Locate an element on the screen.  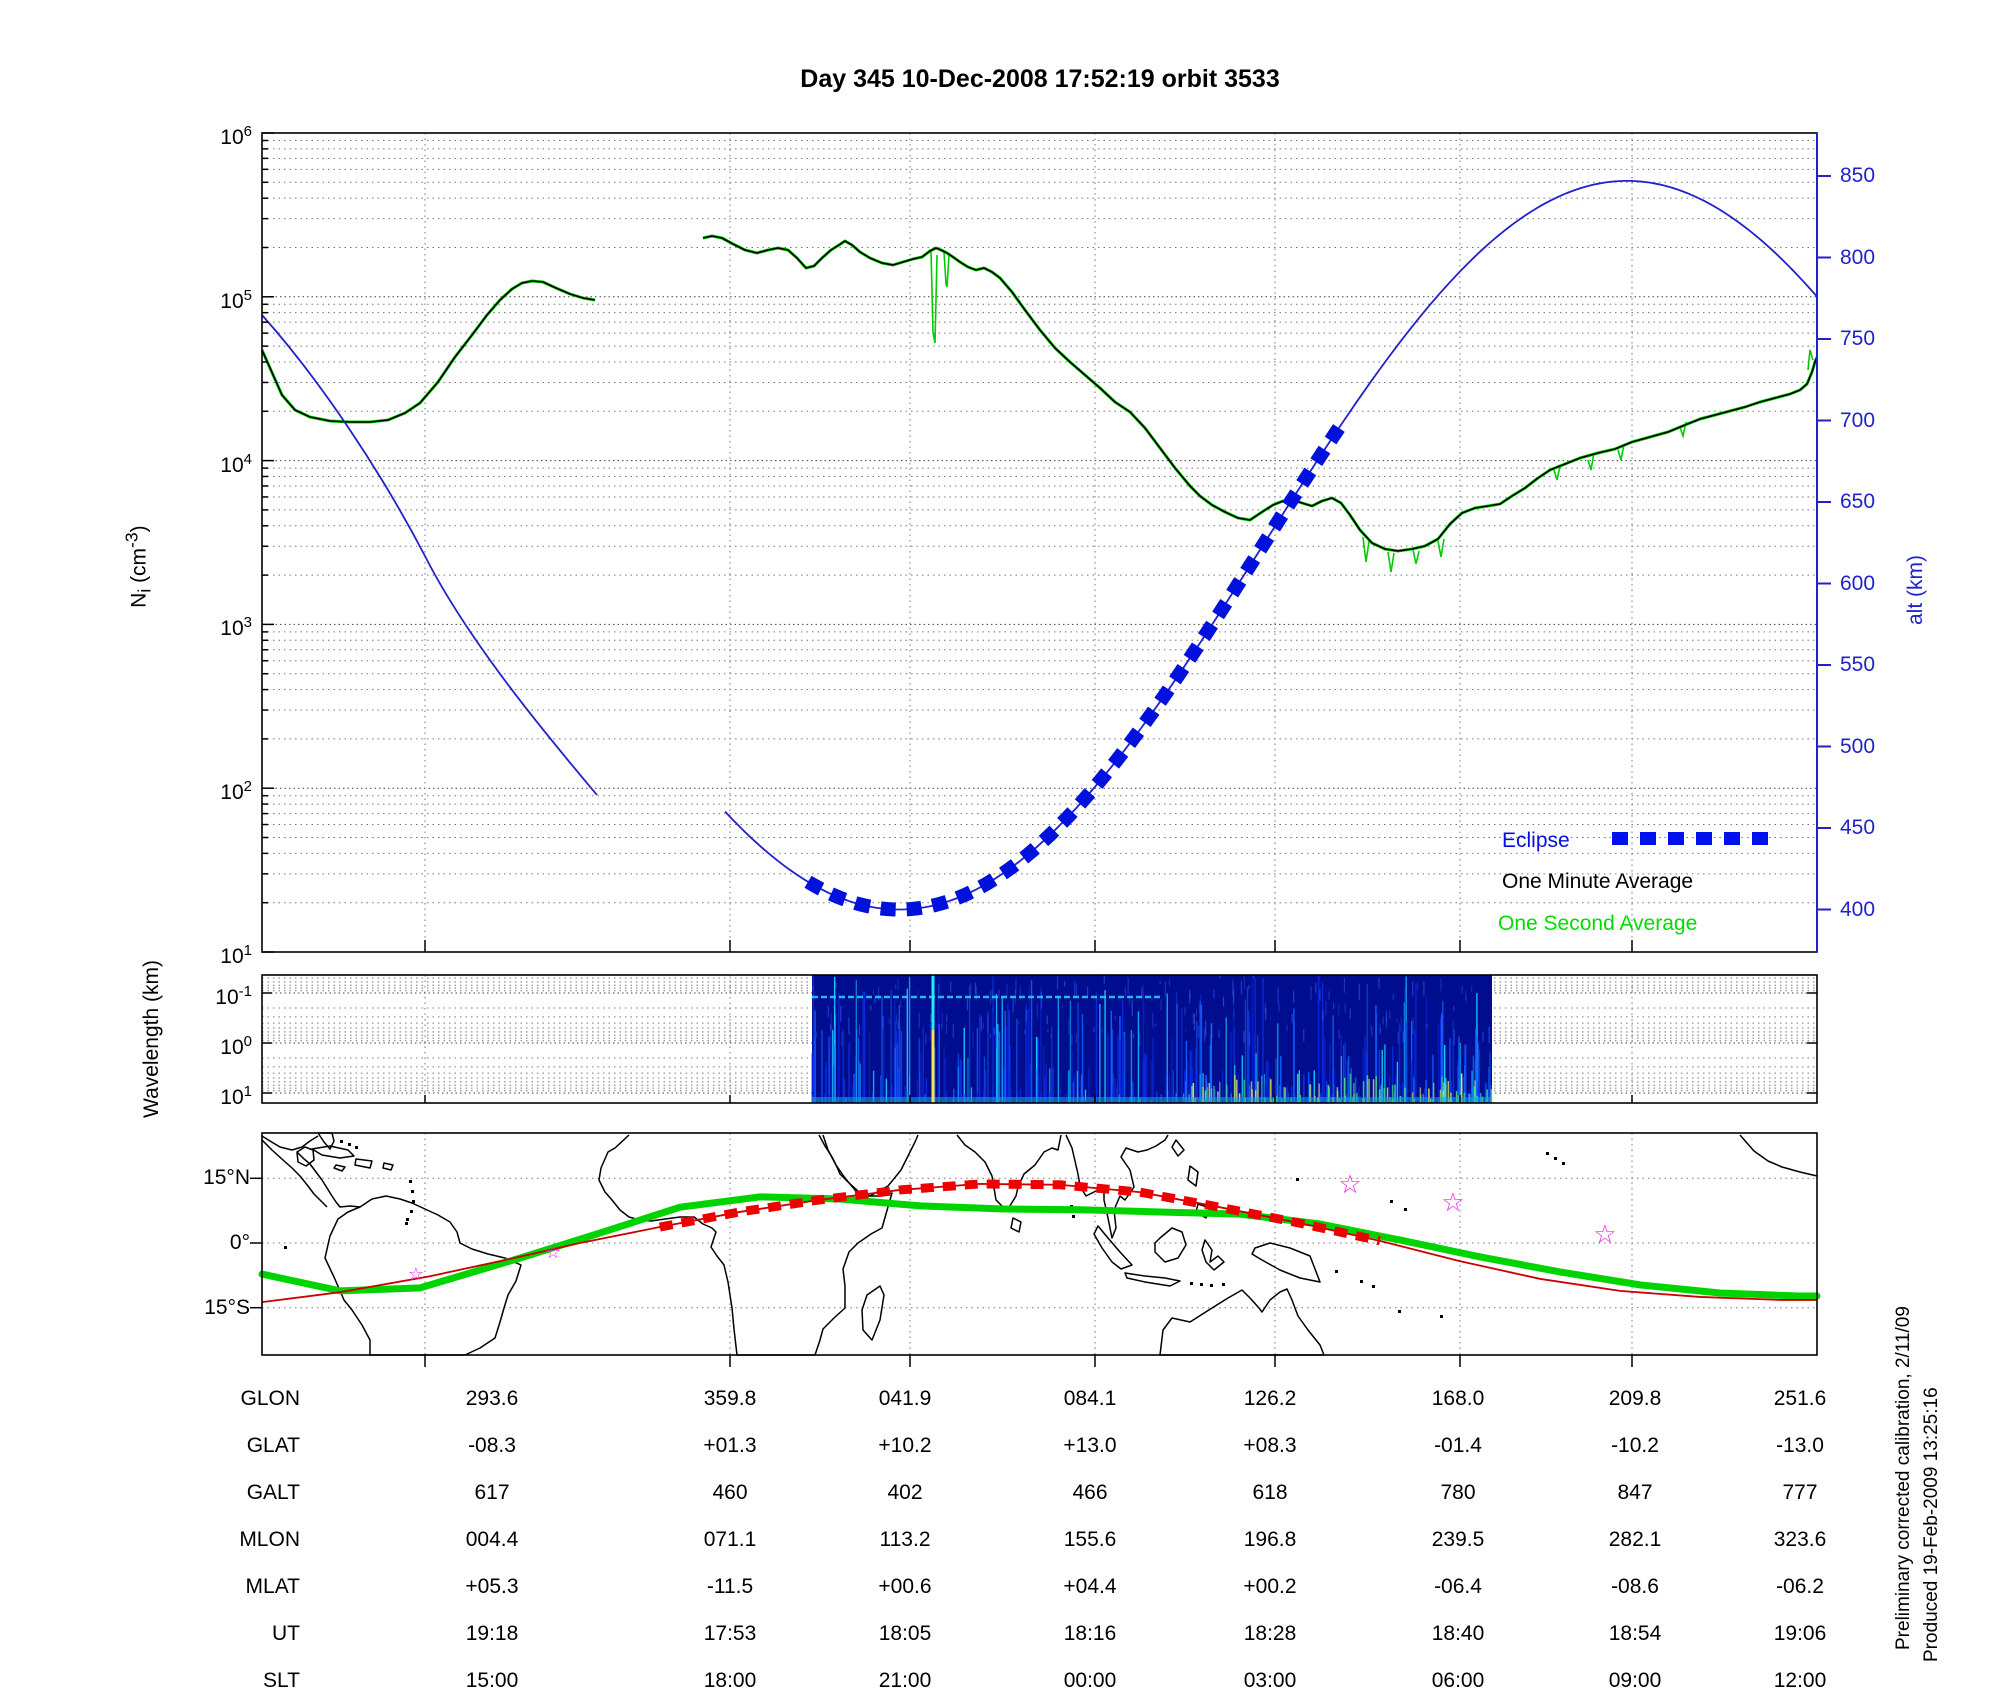
wavelength-tick-label: 10¹ is located at coordinates (236, 1096).